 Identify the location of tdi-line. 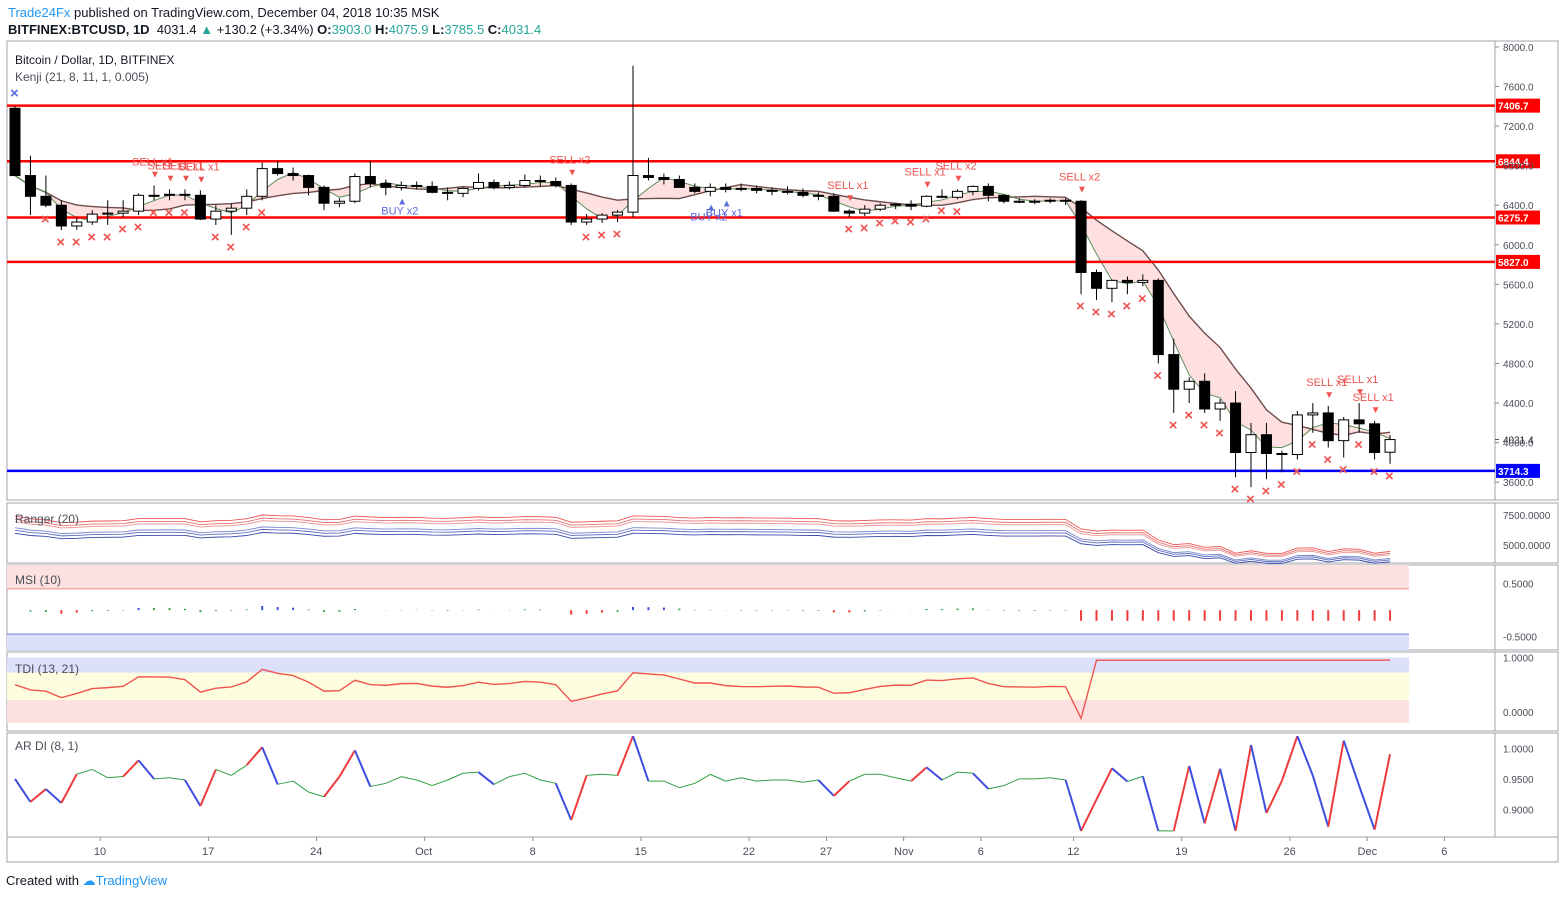
(702, 690).